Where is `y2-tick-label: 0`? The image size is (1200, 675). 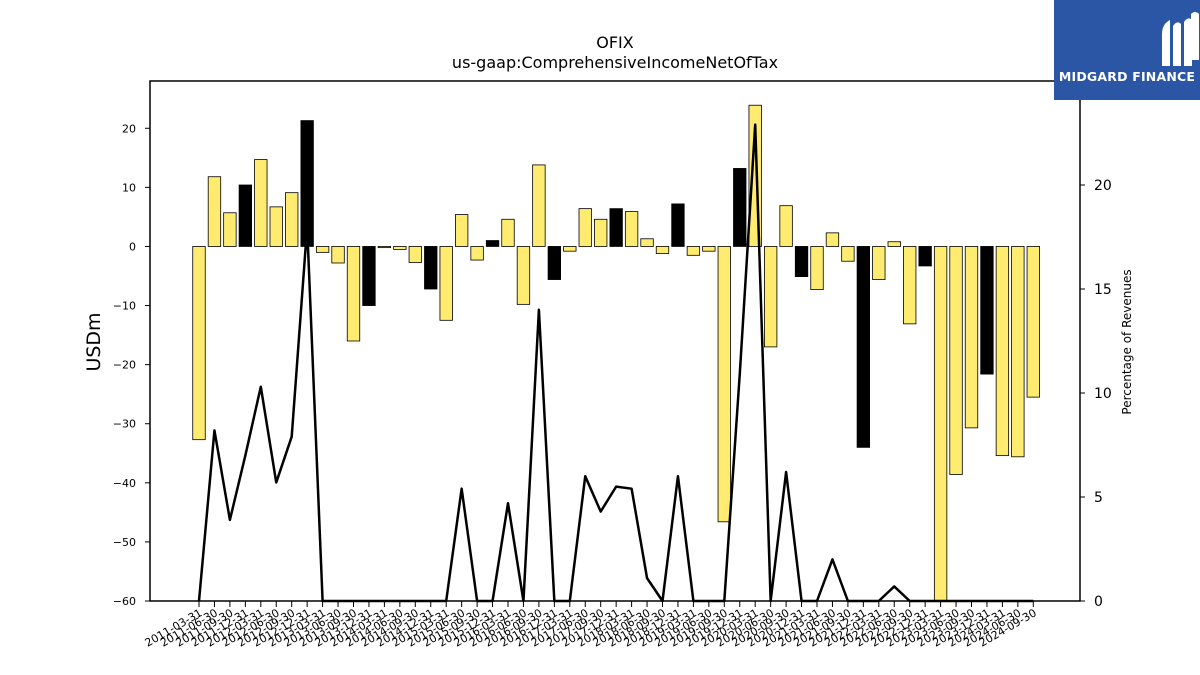 y2-tick-label: 0 is located at coordinates (1098, 602).